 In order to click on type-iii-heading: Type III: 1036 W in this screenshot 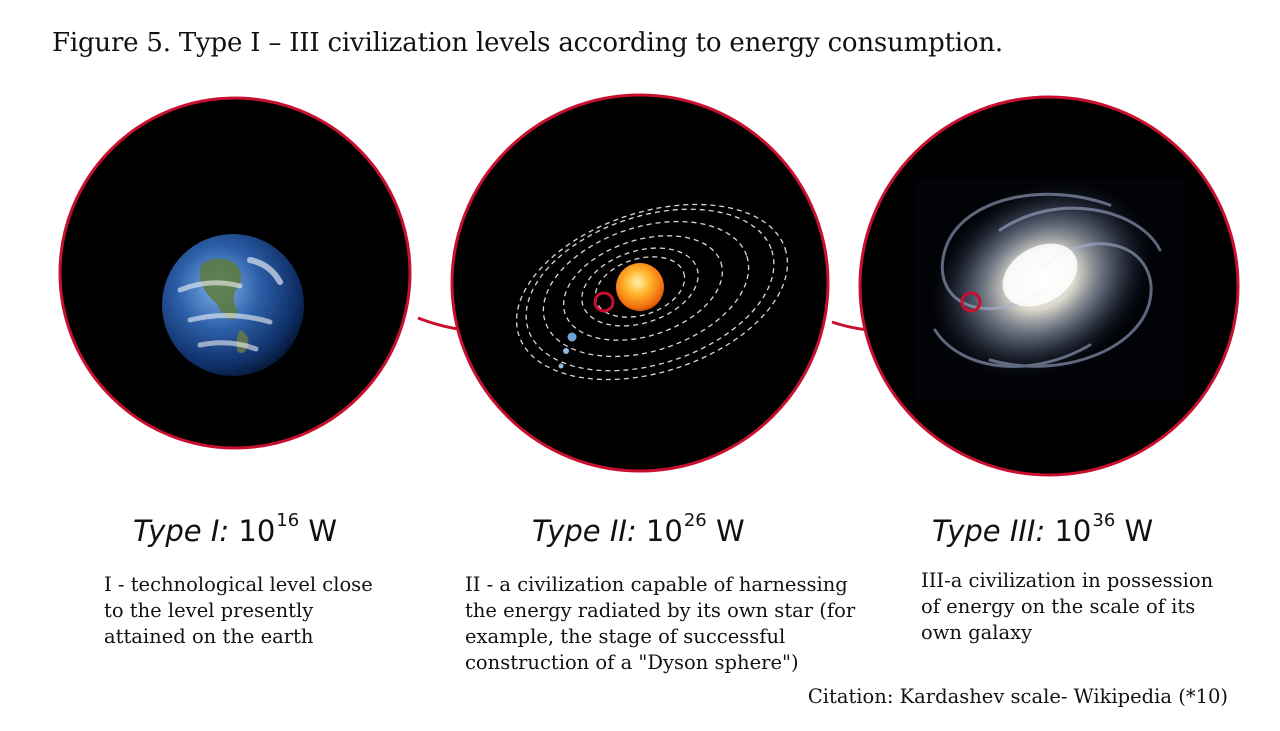, I will do `click(1043, 529)`.